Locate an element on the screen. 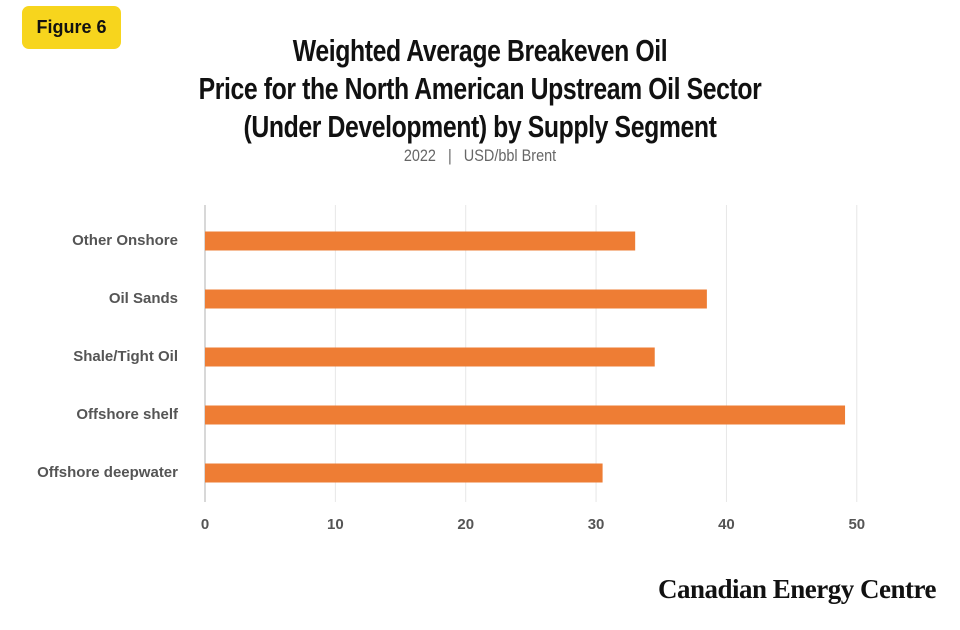  y-tick-label: Offshore shelf is located at coordinates (127, 414).